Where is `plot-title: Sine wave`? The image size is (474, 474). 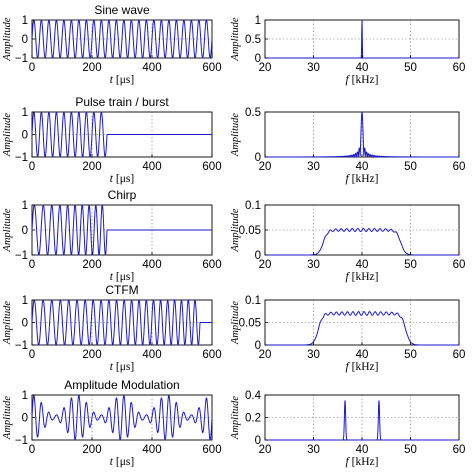
plot-title: Sine wave is located at coordinates (122, 10).